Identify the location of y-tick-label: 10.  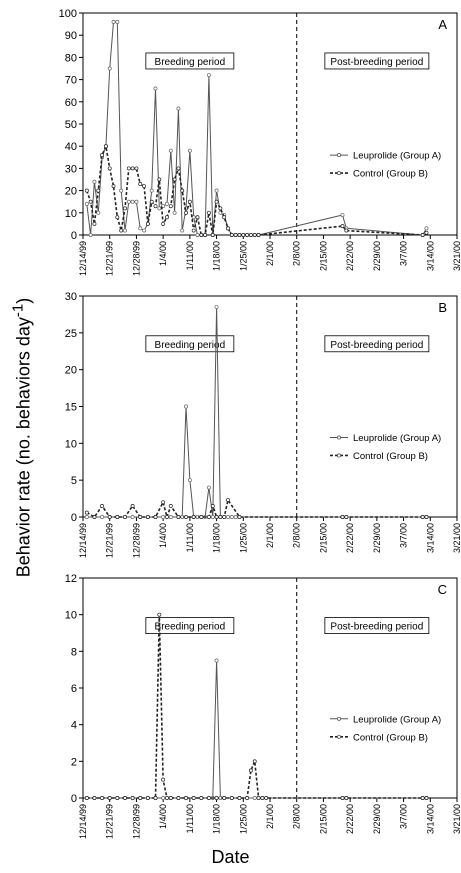
(71, 214).